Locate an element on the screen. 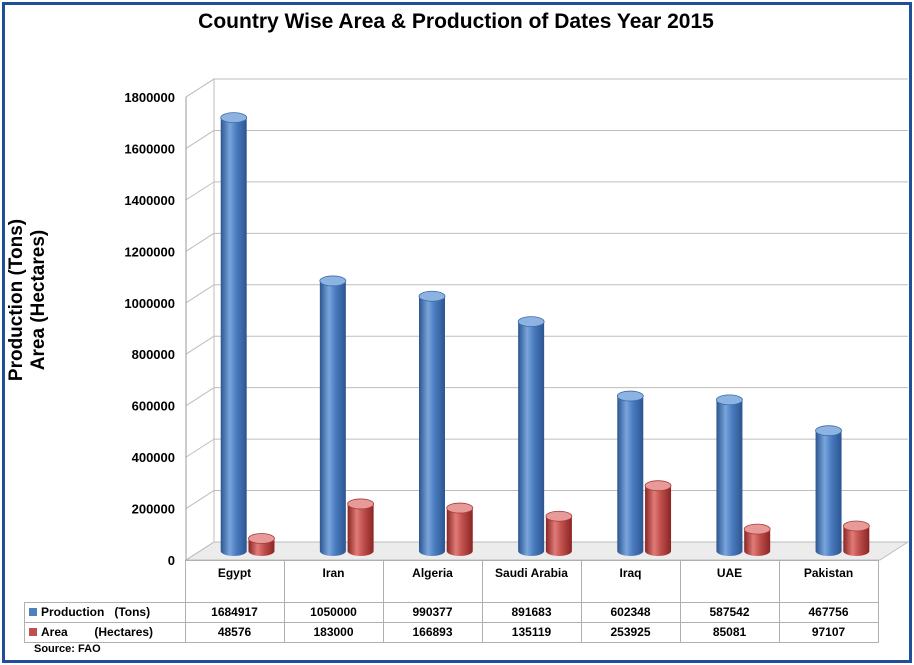 The height and width of the screenshot is (665, 914). y-tick-label: 1400000 is located at coordinates (149, 200).